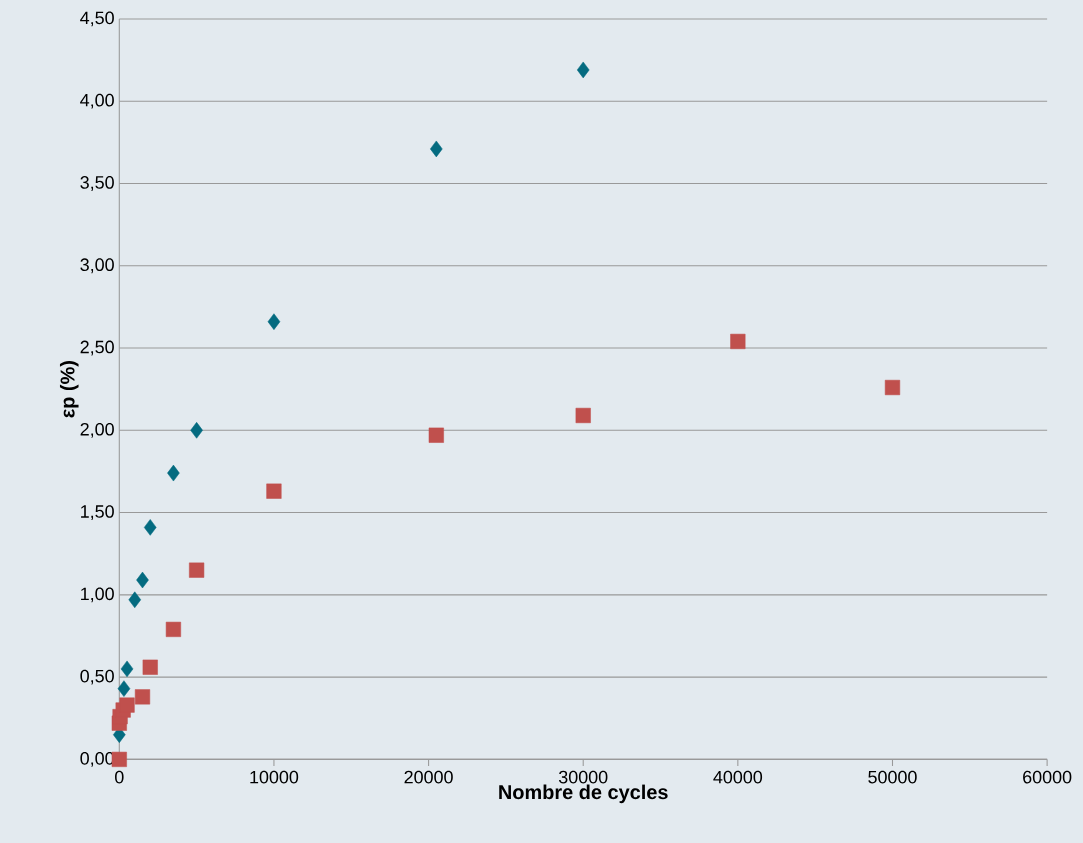  I want to click on y-tick-label: 3,50, so click(97, 183).